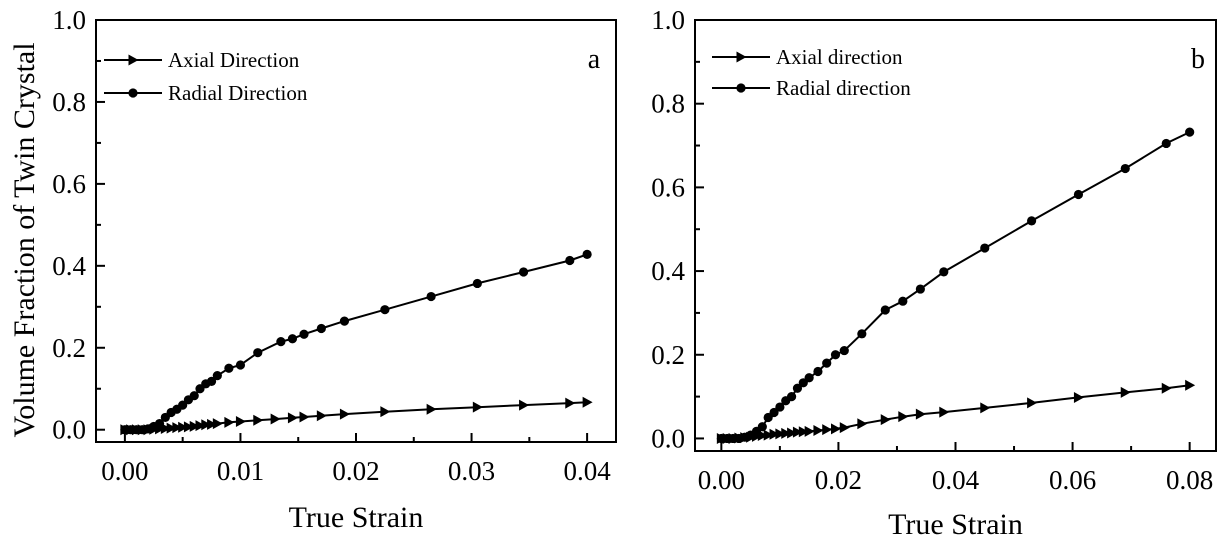 The height and width of the screenshot is (546, 1224). Describe the element at coordinates (1198, 59) in the screenshot. I see `panel-label: b` at that location.